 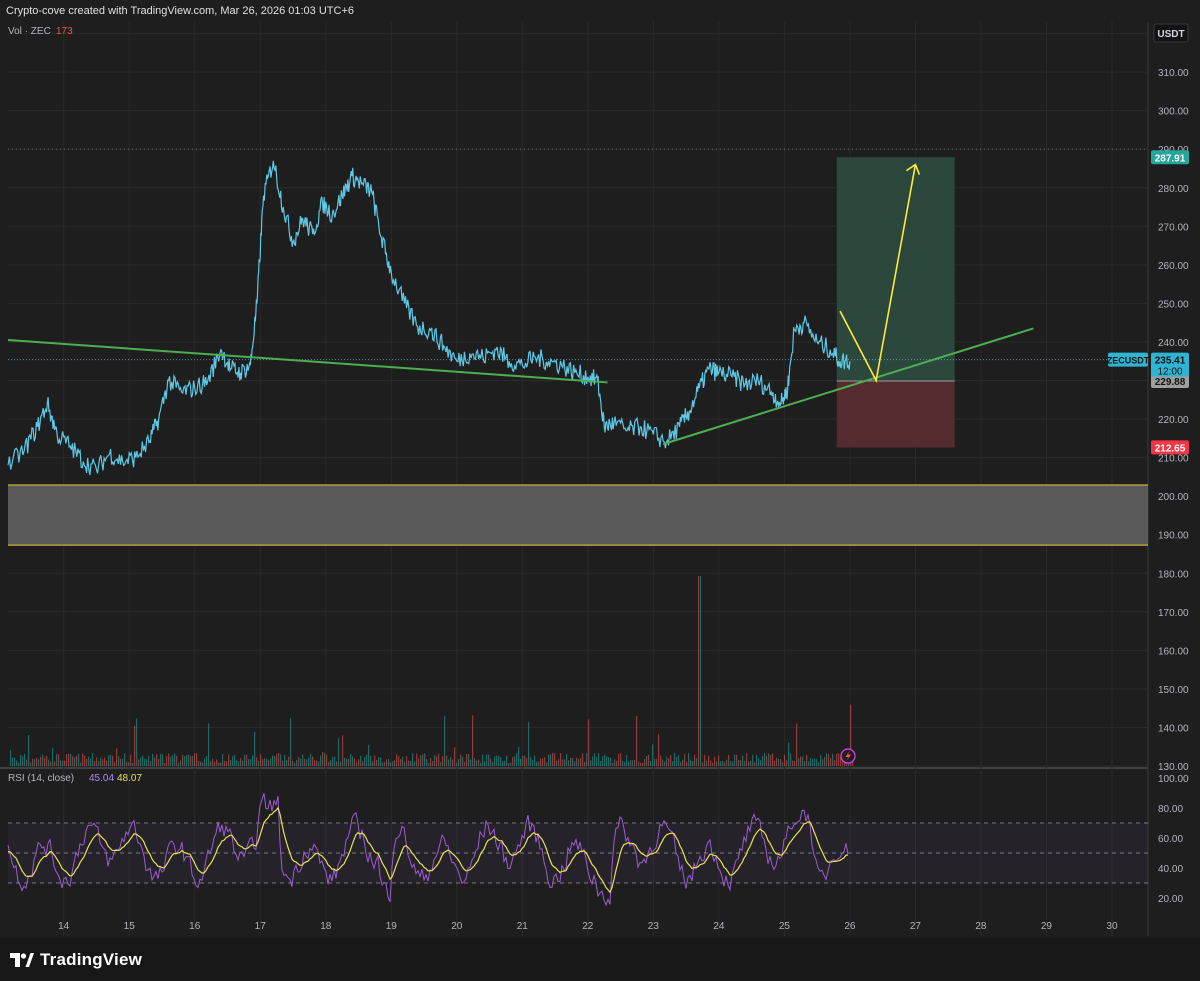 What do you see at coordinates (850, 926) in the screenshot?
I see `time-tick-label: 26` at bounding box center [850, 926].